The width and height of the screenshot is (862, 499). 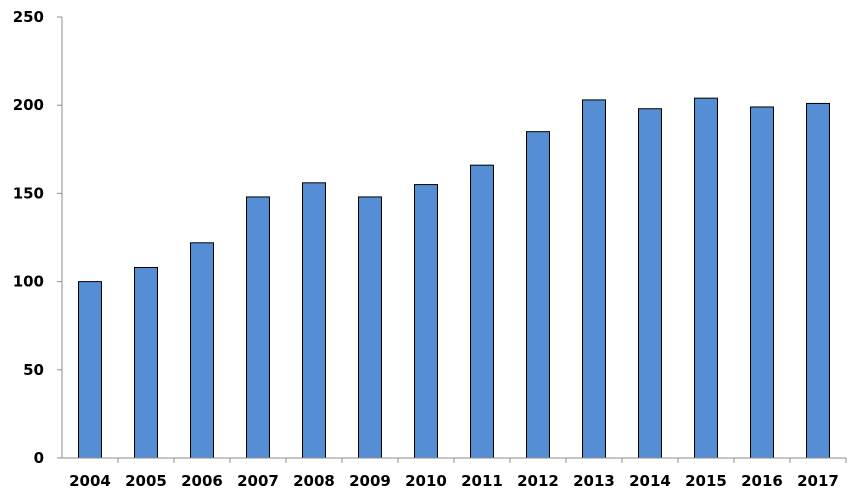 What do you see at coordinates (258, 481) in the screenshot?
I see `x-tick-label: 2007` at bounding box center [258, 481].